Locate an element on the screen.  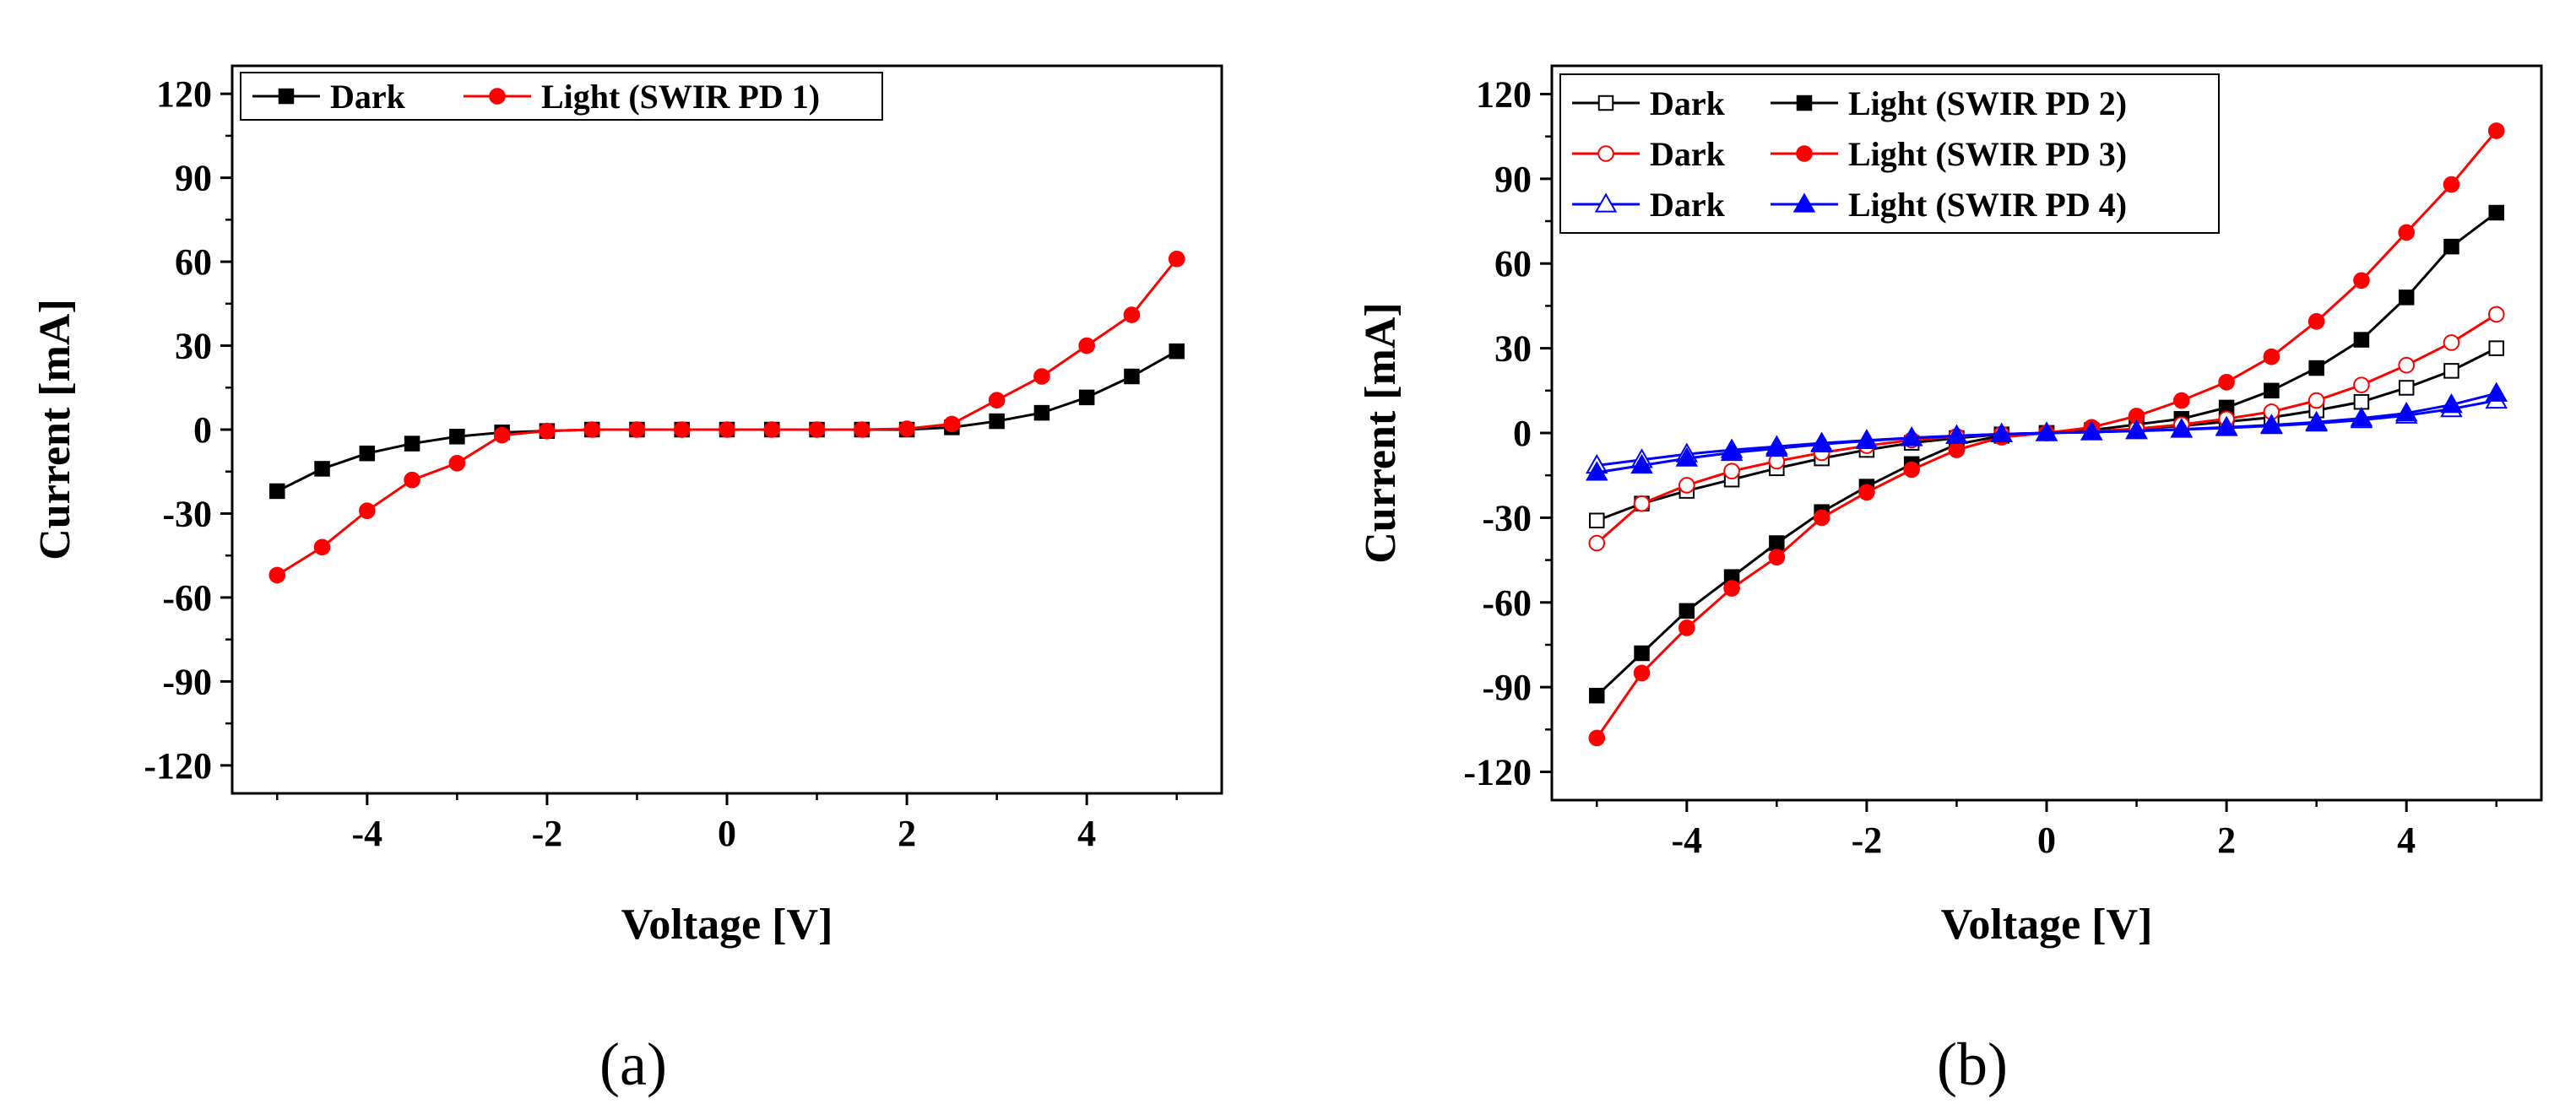
legend-item: Light (SWIR PD 2) is located at coordinates (1949, 103).